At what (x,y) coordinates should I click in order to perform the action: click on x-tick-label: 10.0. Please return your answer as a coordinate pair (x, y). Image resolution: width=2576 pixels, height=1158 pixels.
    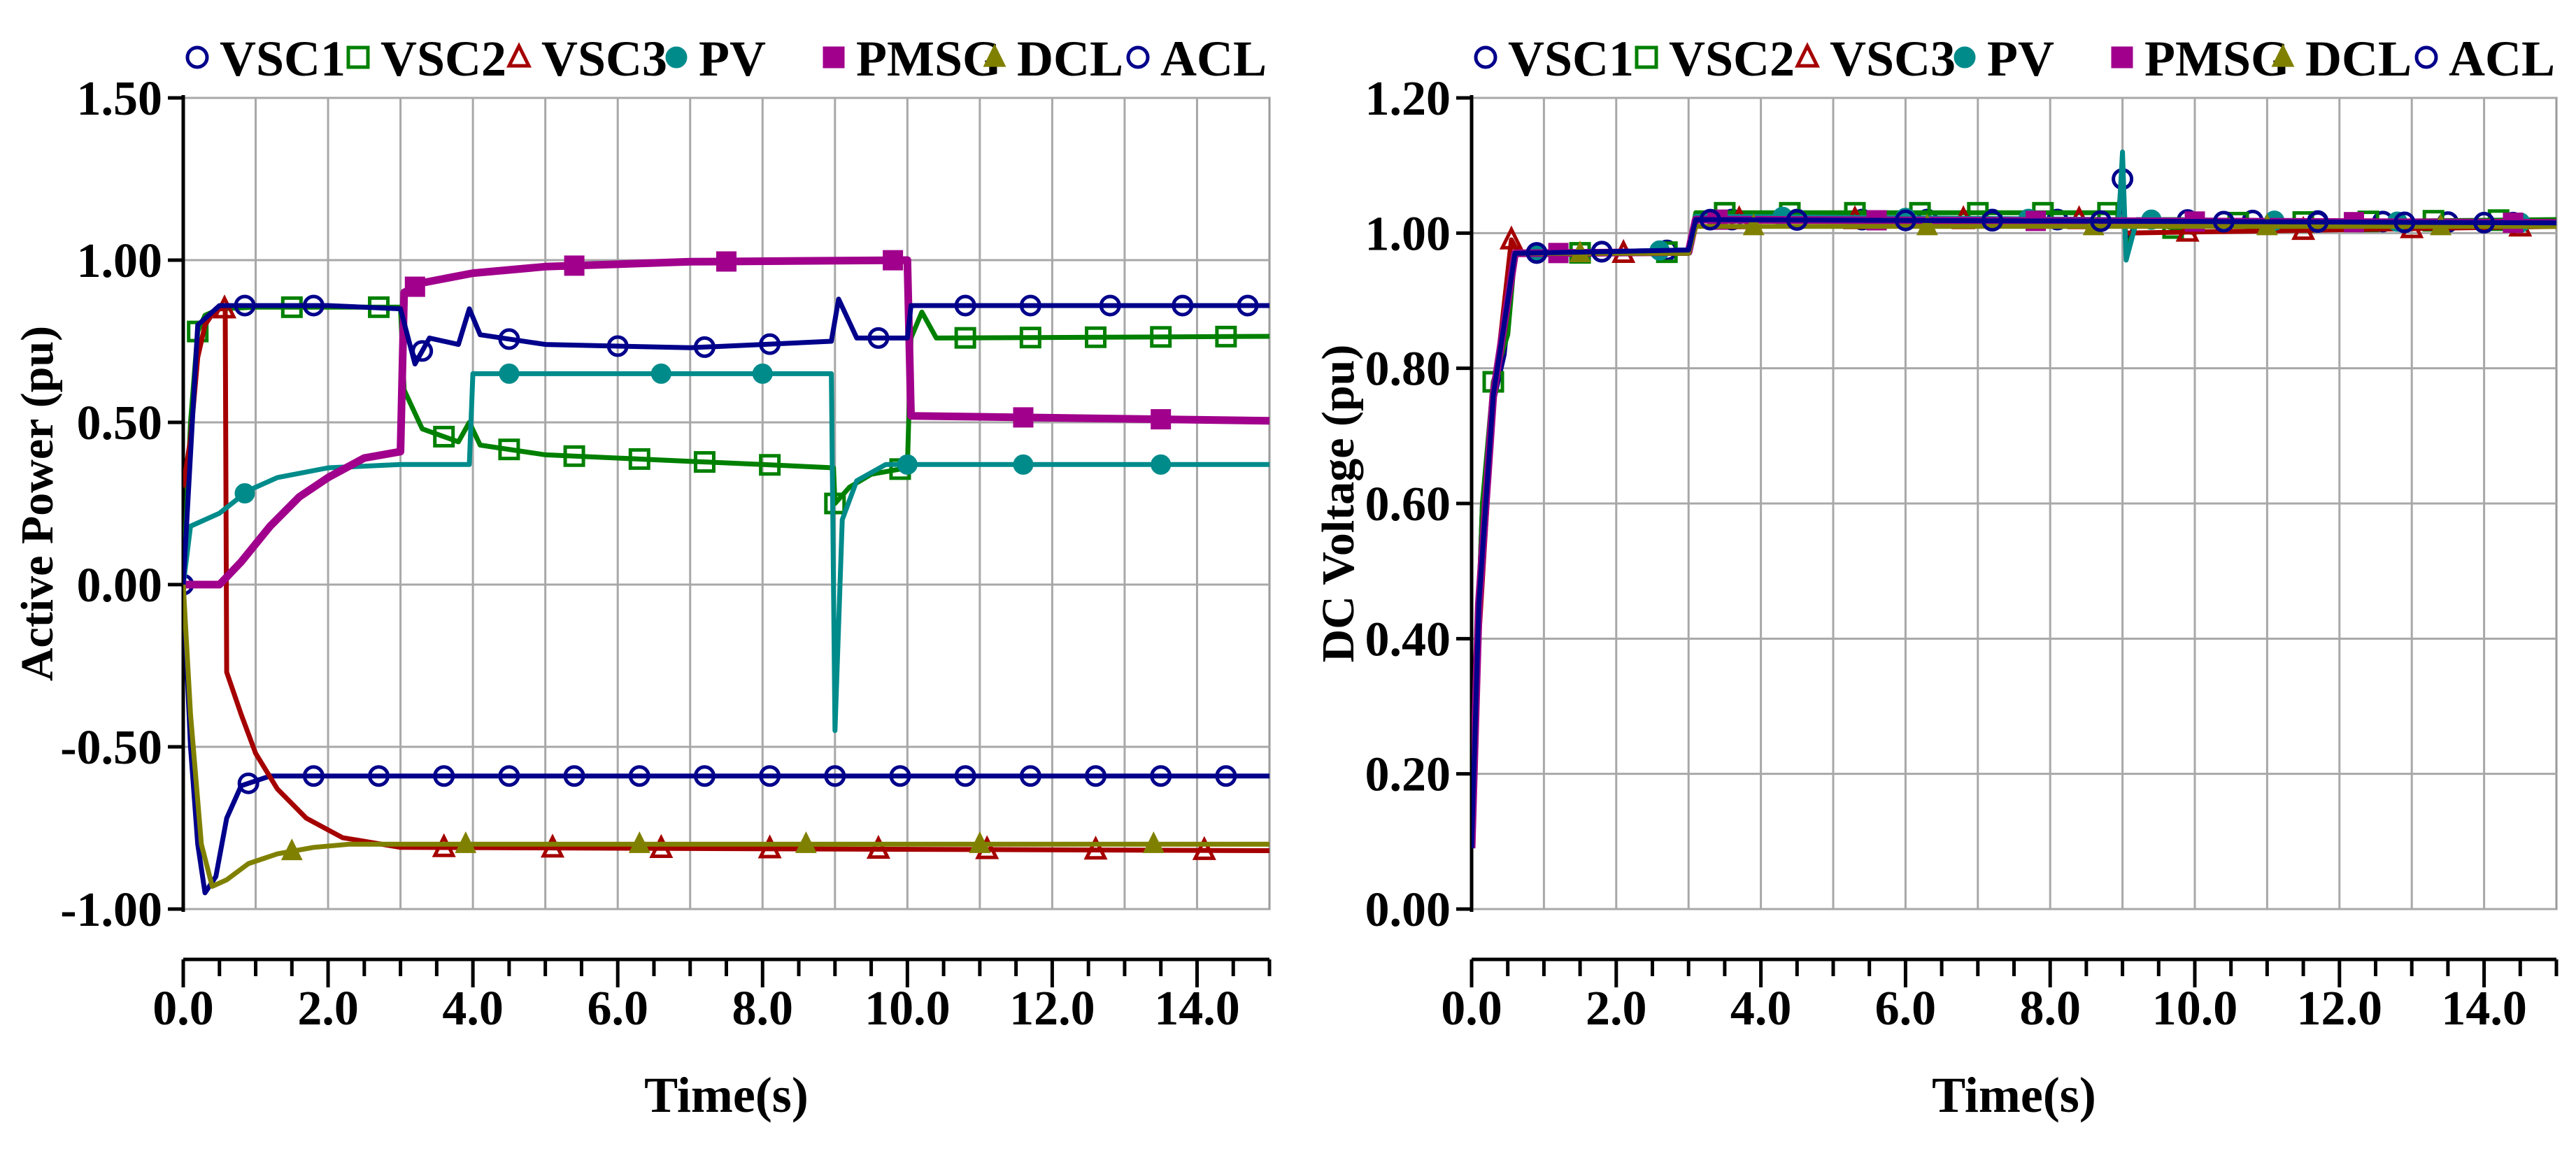
    Looking at the image, I should click on (2195, 1009).